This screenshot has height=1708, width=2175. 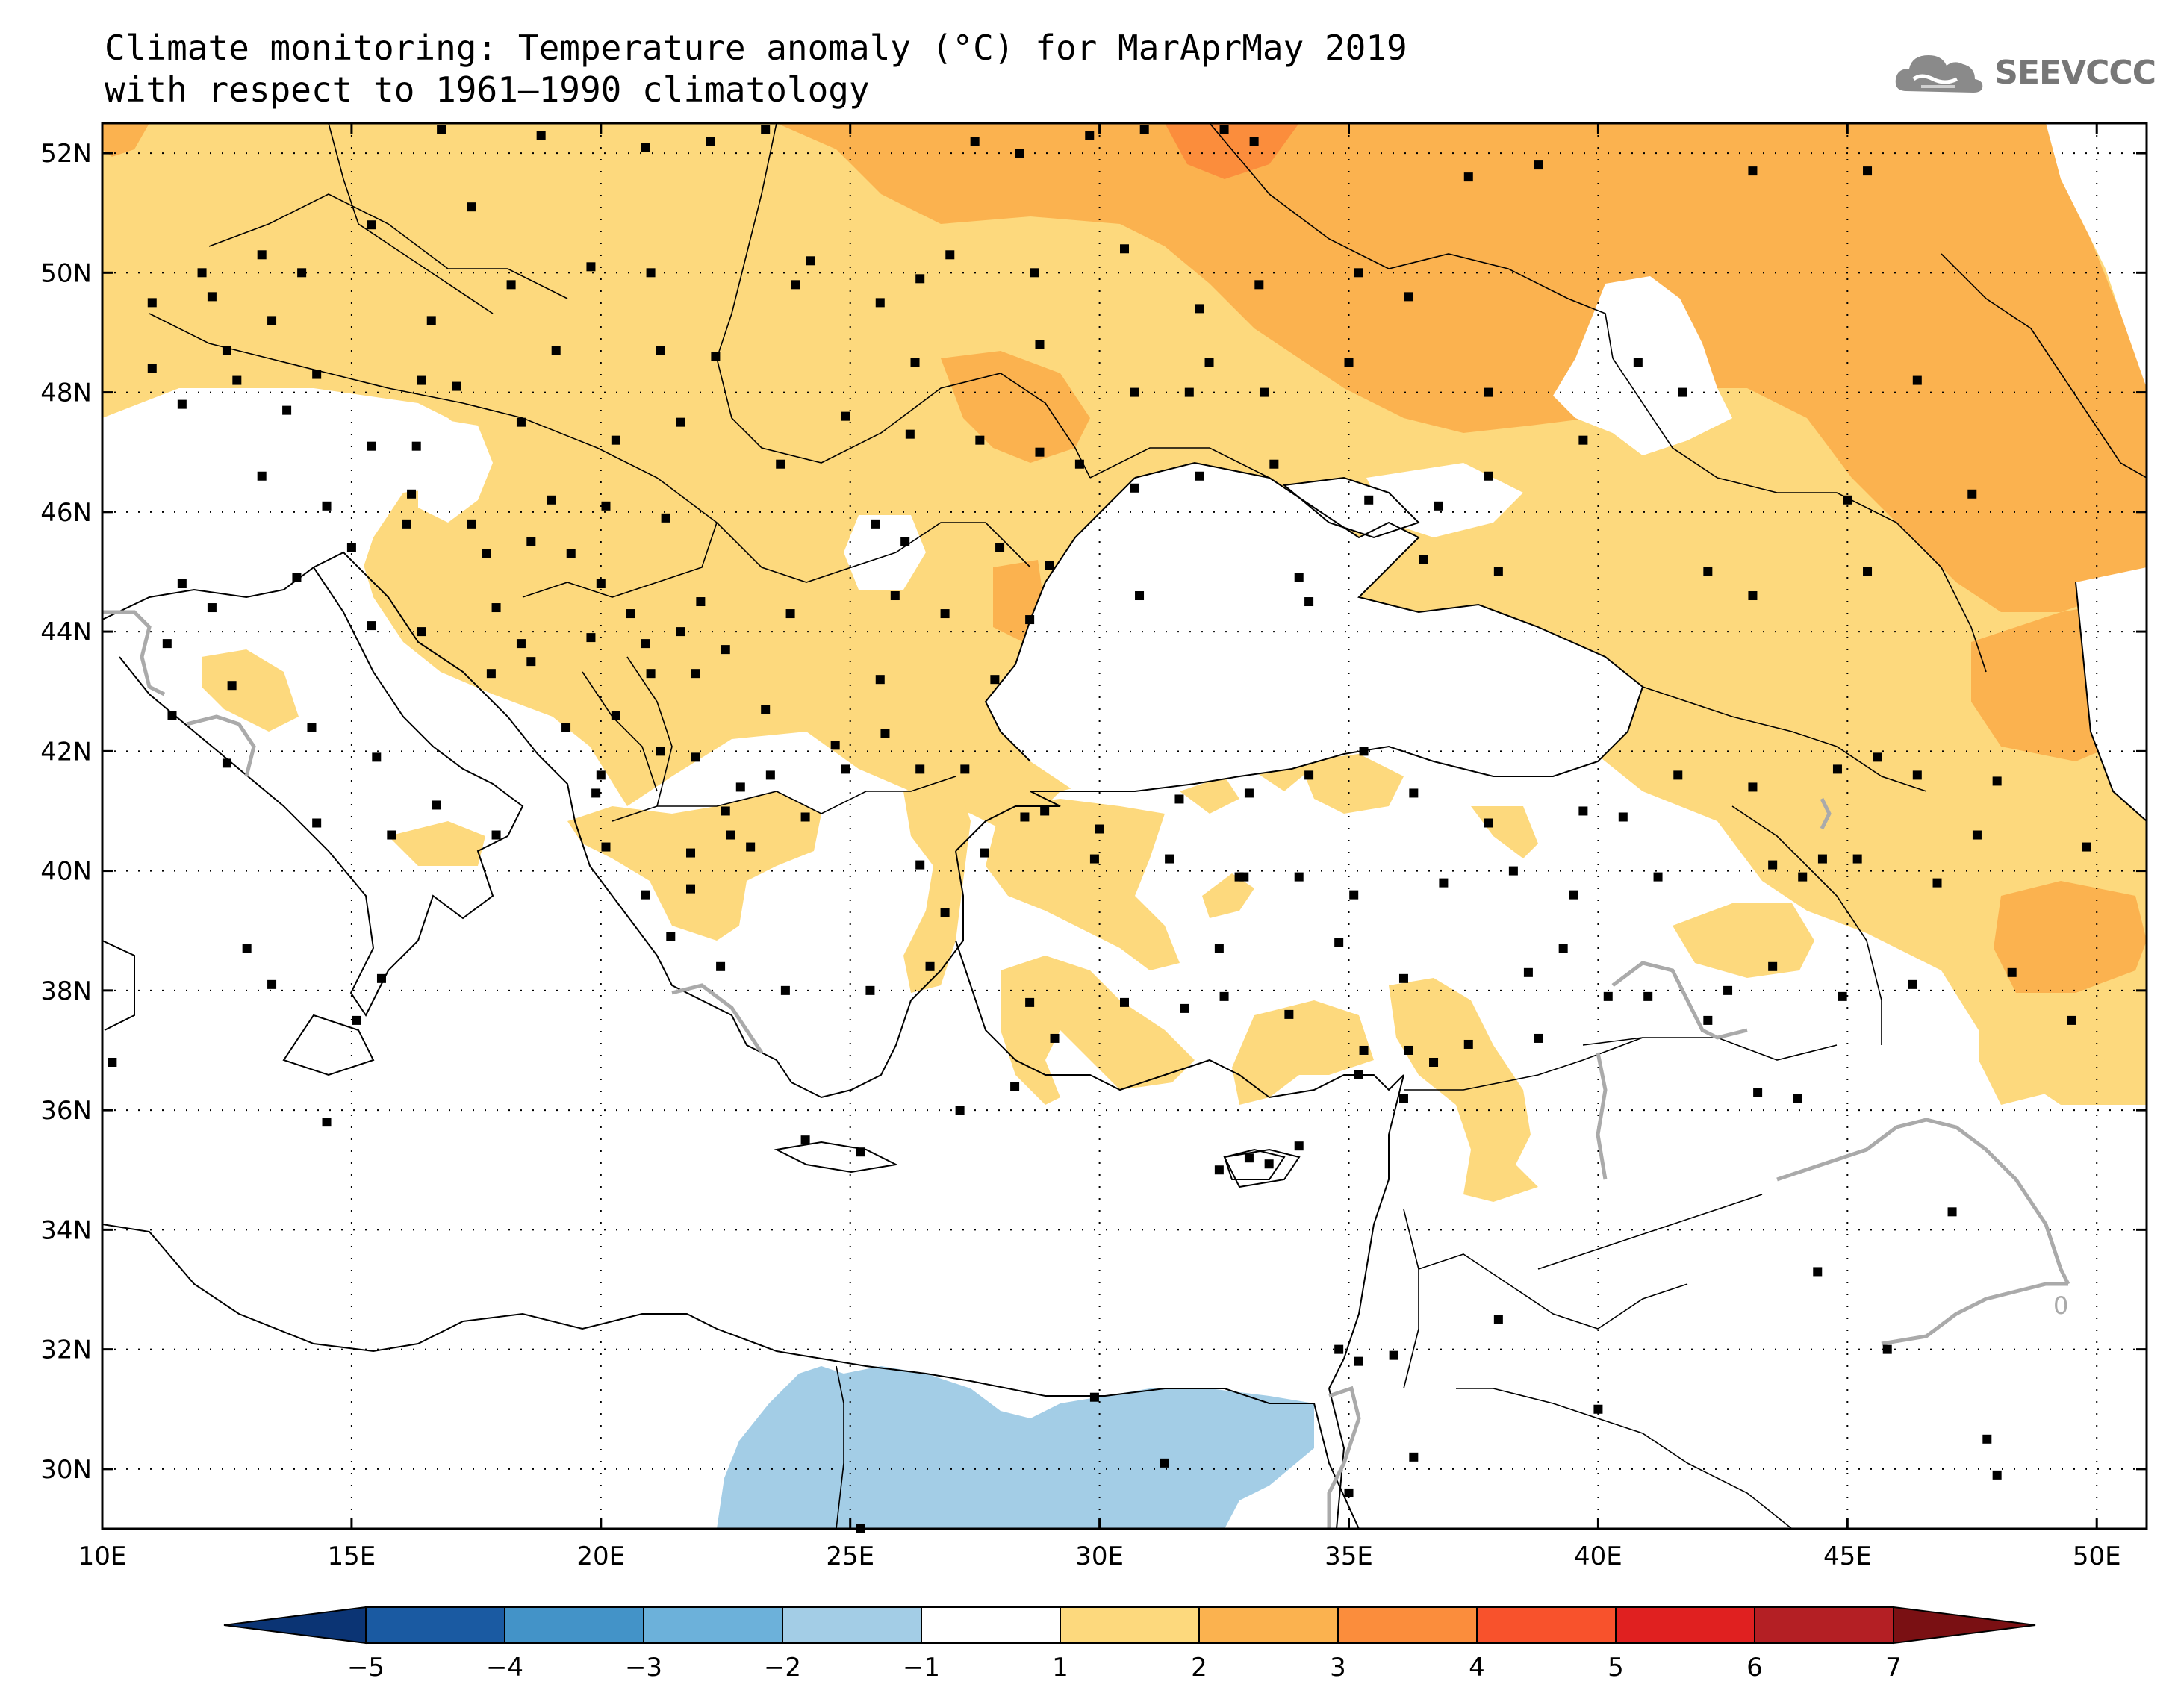 I want to click on lon-tick-label: 25E, so click(x=850, y=1556).